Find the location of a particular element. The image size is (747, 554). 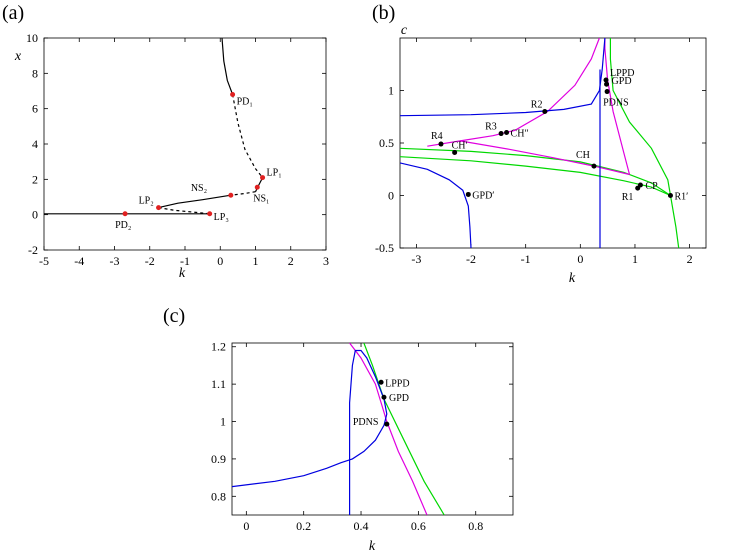

panel-b-magenta-mid is located at coordinates (544, 158).